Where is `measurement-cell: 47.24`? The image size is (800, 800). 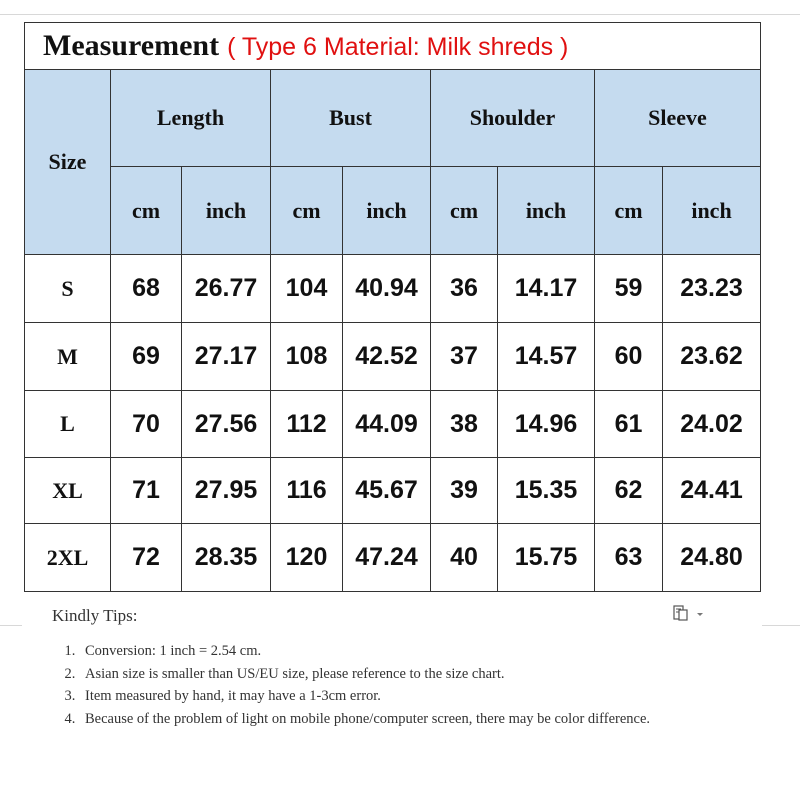
measurement-cell: 47.24 is located at coordinates (386, 557).